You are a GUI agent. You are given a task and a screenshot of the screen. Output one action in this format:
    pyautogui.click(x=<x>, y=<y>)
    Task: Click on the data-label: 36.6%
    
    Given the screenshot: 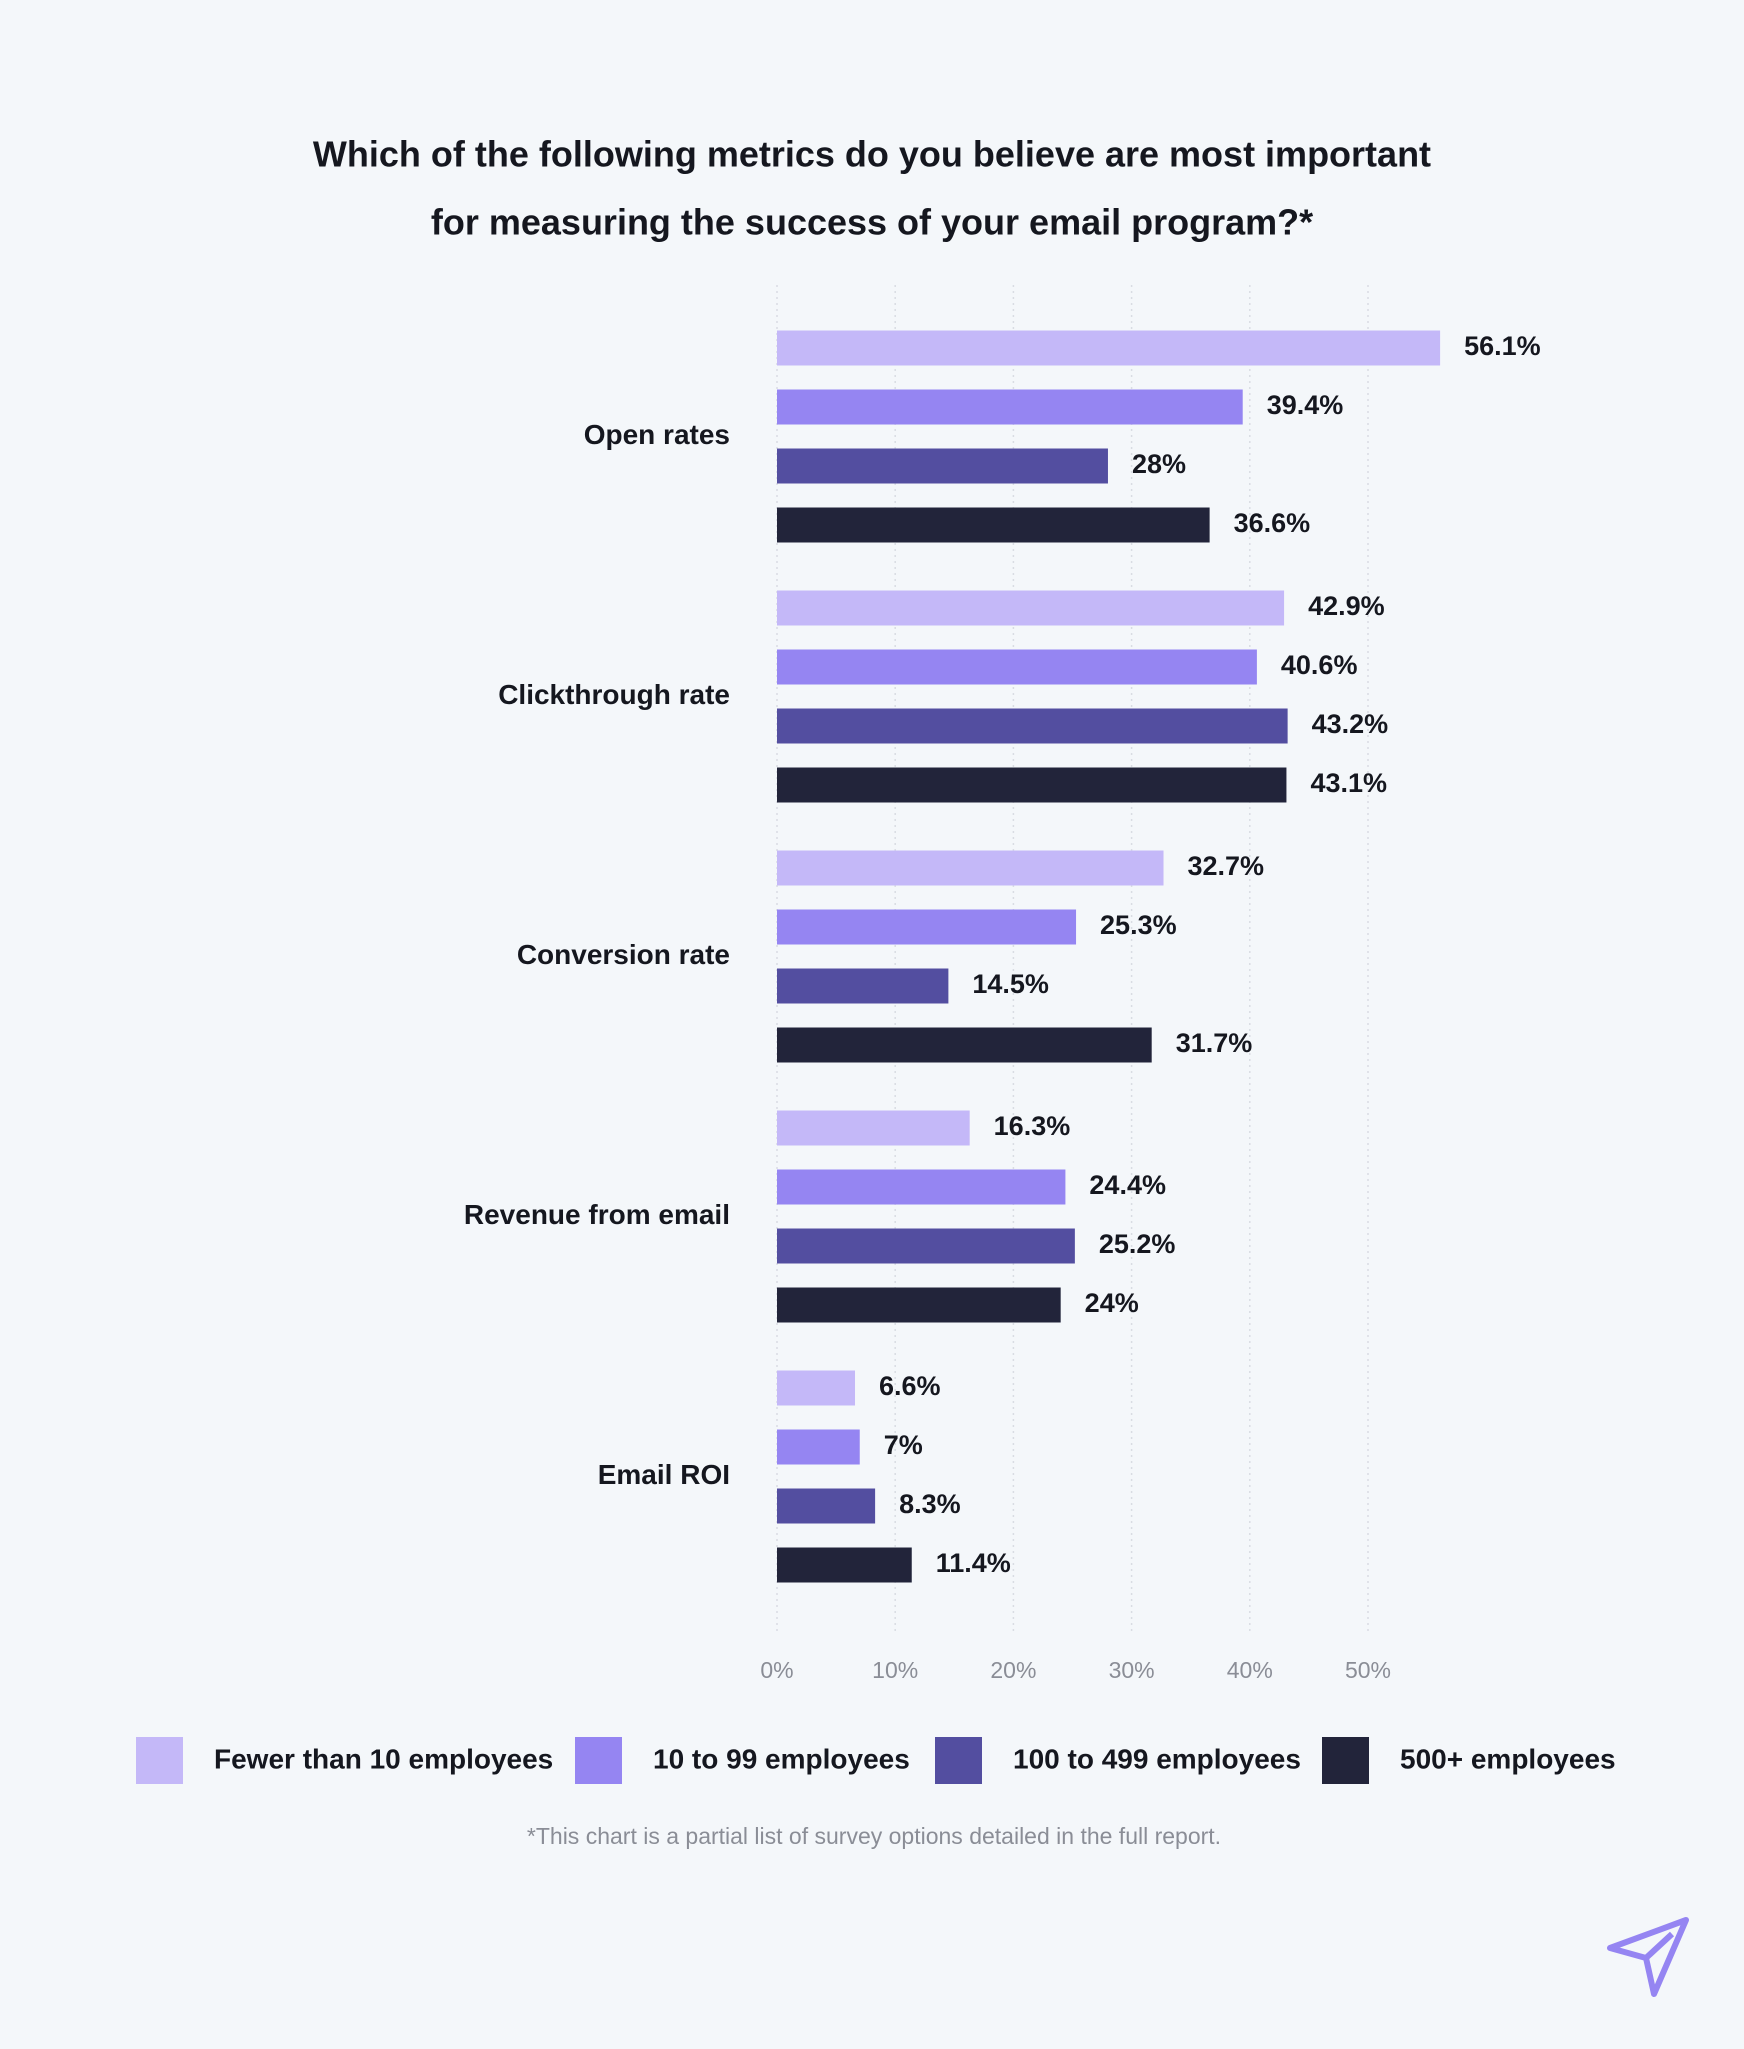 What is the action you would take?
    pyautogui.click(x=1272, y=523)
    